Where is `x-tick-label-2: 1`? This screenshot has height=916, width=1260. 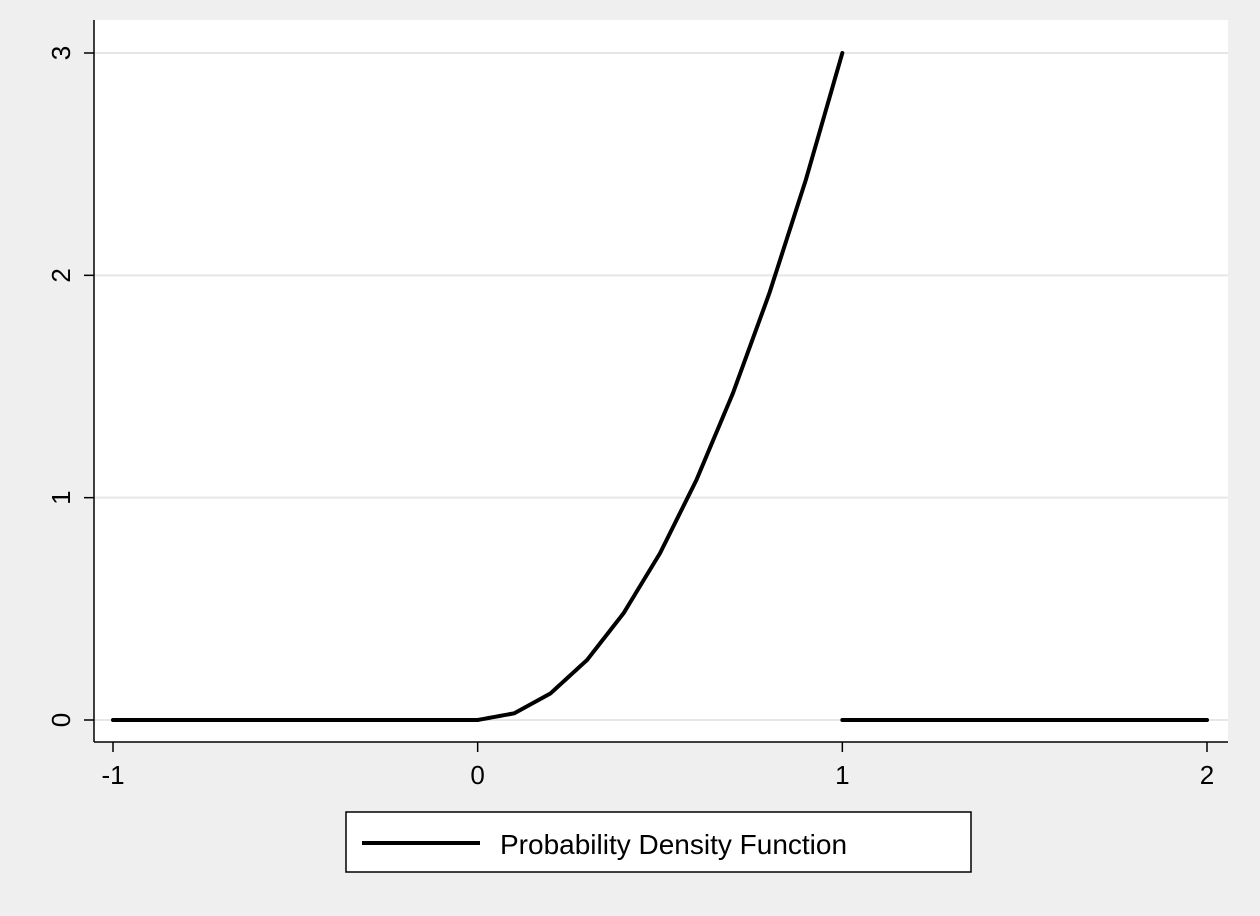
x-tick-label-2: 1 is located at coordinates (842, 775).